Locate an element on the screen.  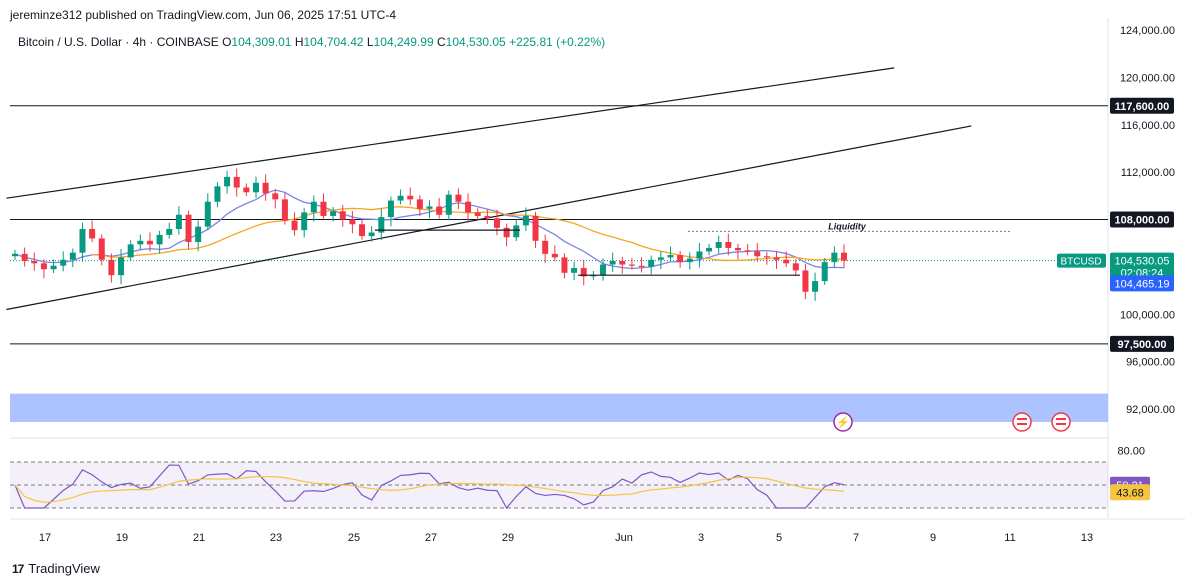
symbol-tag-bg is located at coordinates (1081, 260).